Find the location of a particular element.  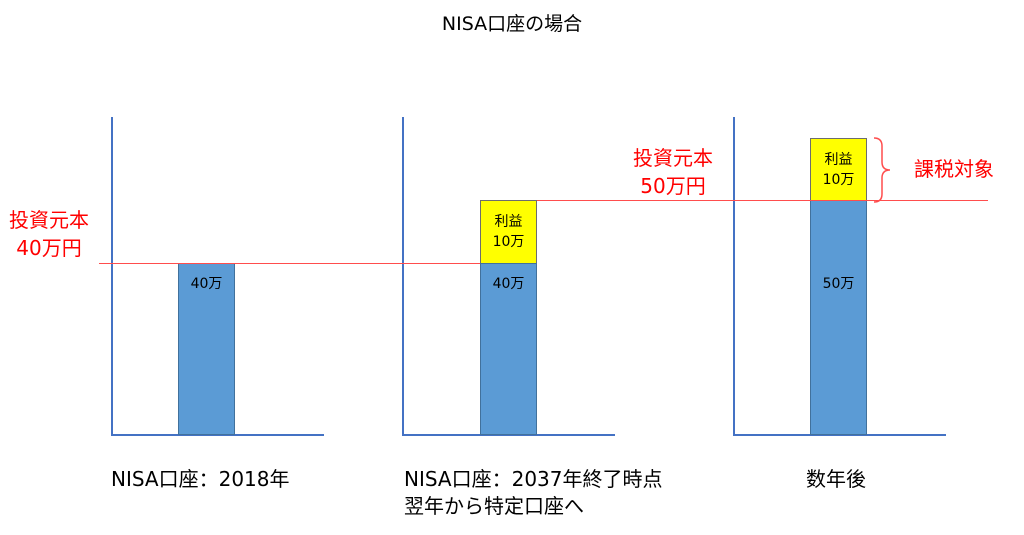

principal-50-reference-line is located at coordinates (762, 200).